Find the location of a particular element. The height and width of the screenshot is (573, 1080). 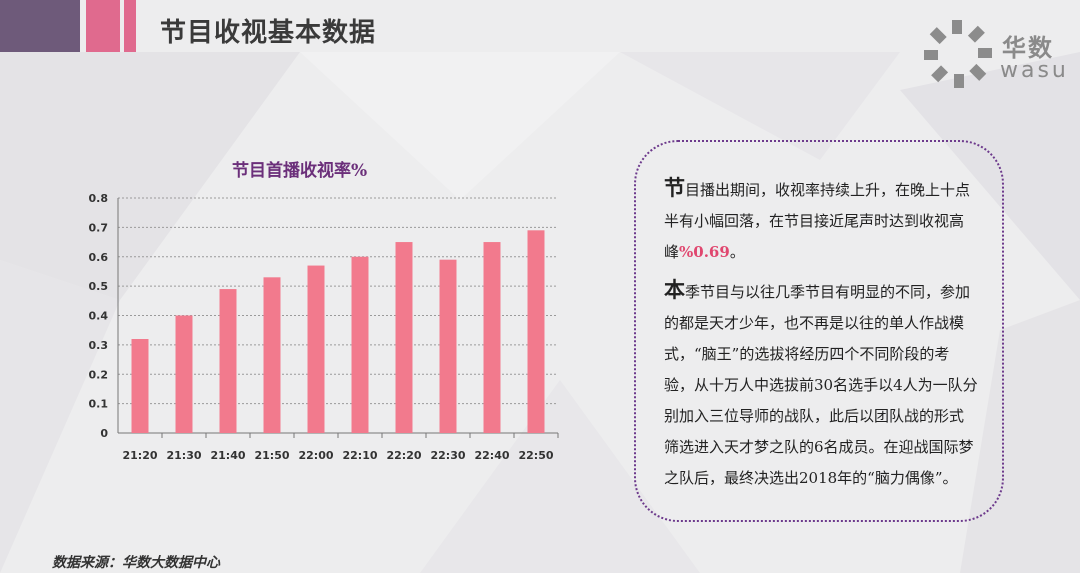

y-tick-label: 0.5 is located at coordinates (99, 286).